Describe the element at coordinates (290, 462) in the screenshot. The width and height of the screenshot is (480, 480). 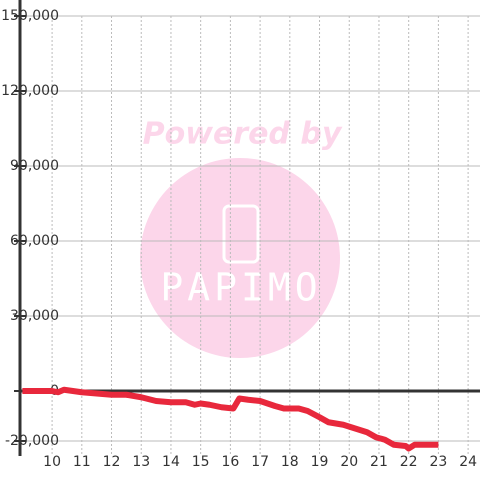
I see `x-tick-label: 18` at that location.